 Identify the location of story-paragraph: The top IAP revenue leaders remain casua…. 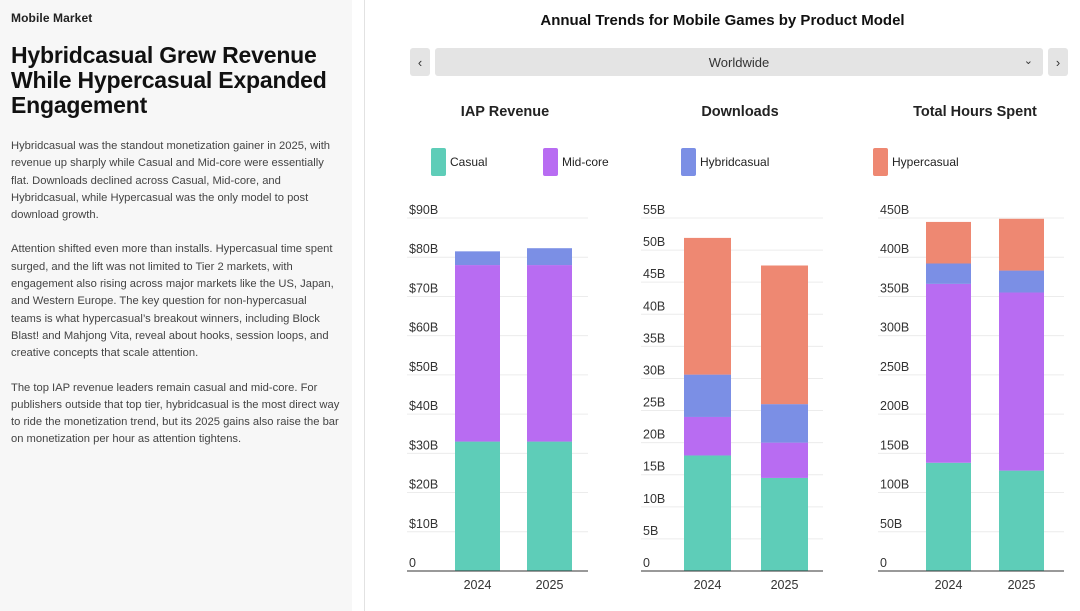
(175, 413).